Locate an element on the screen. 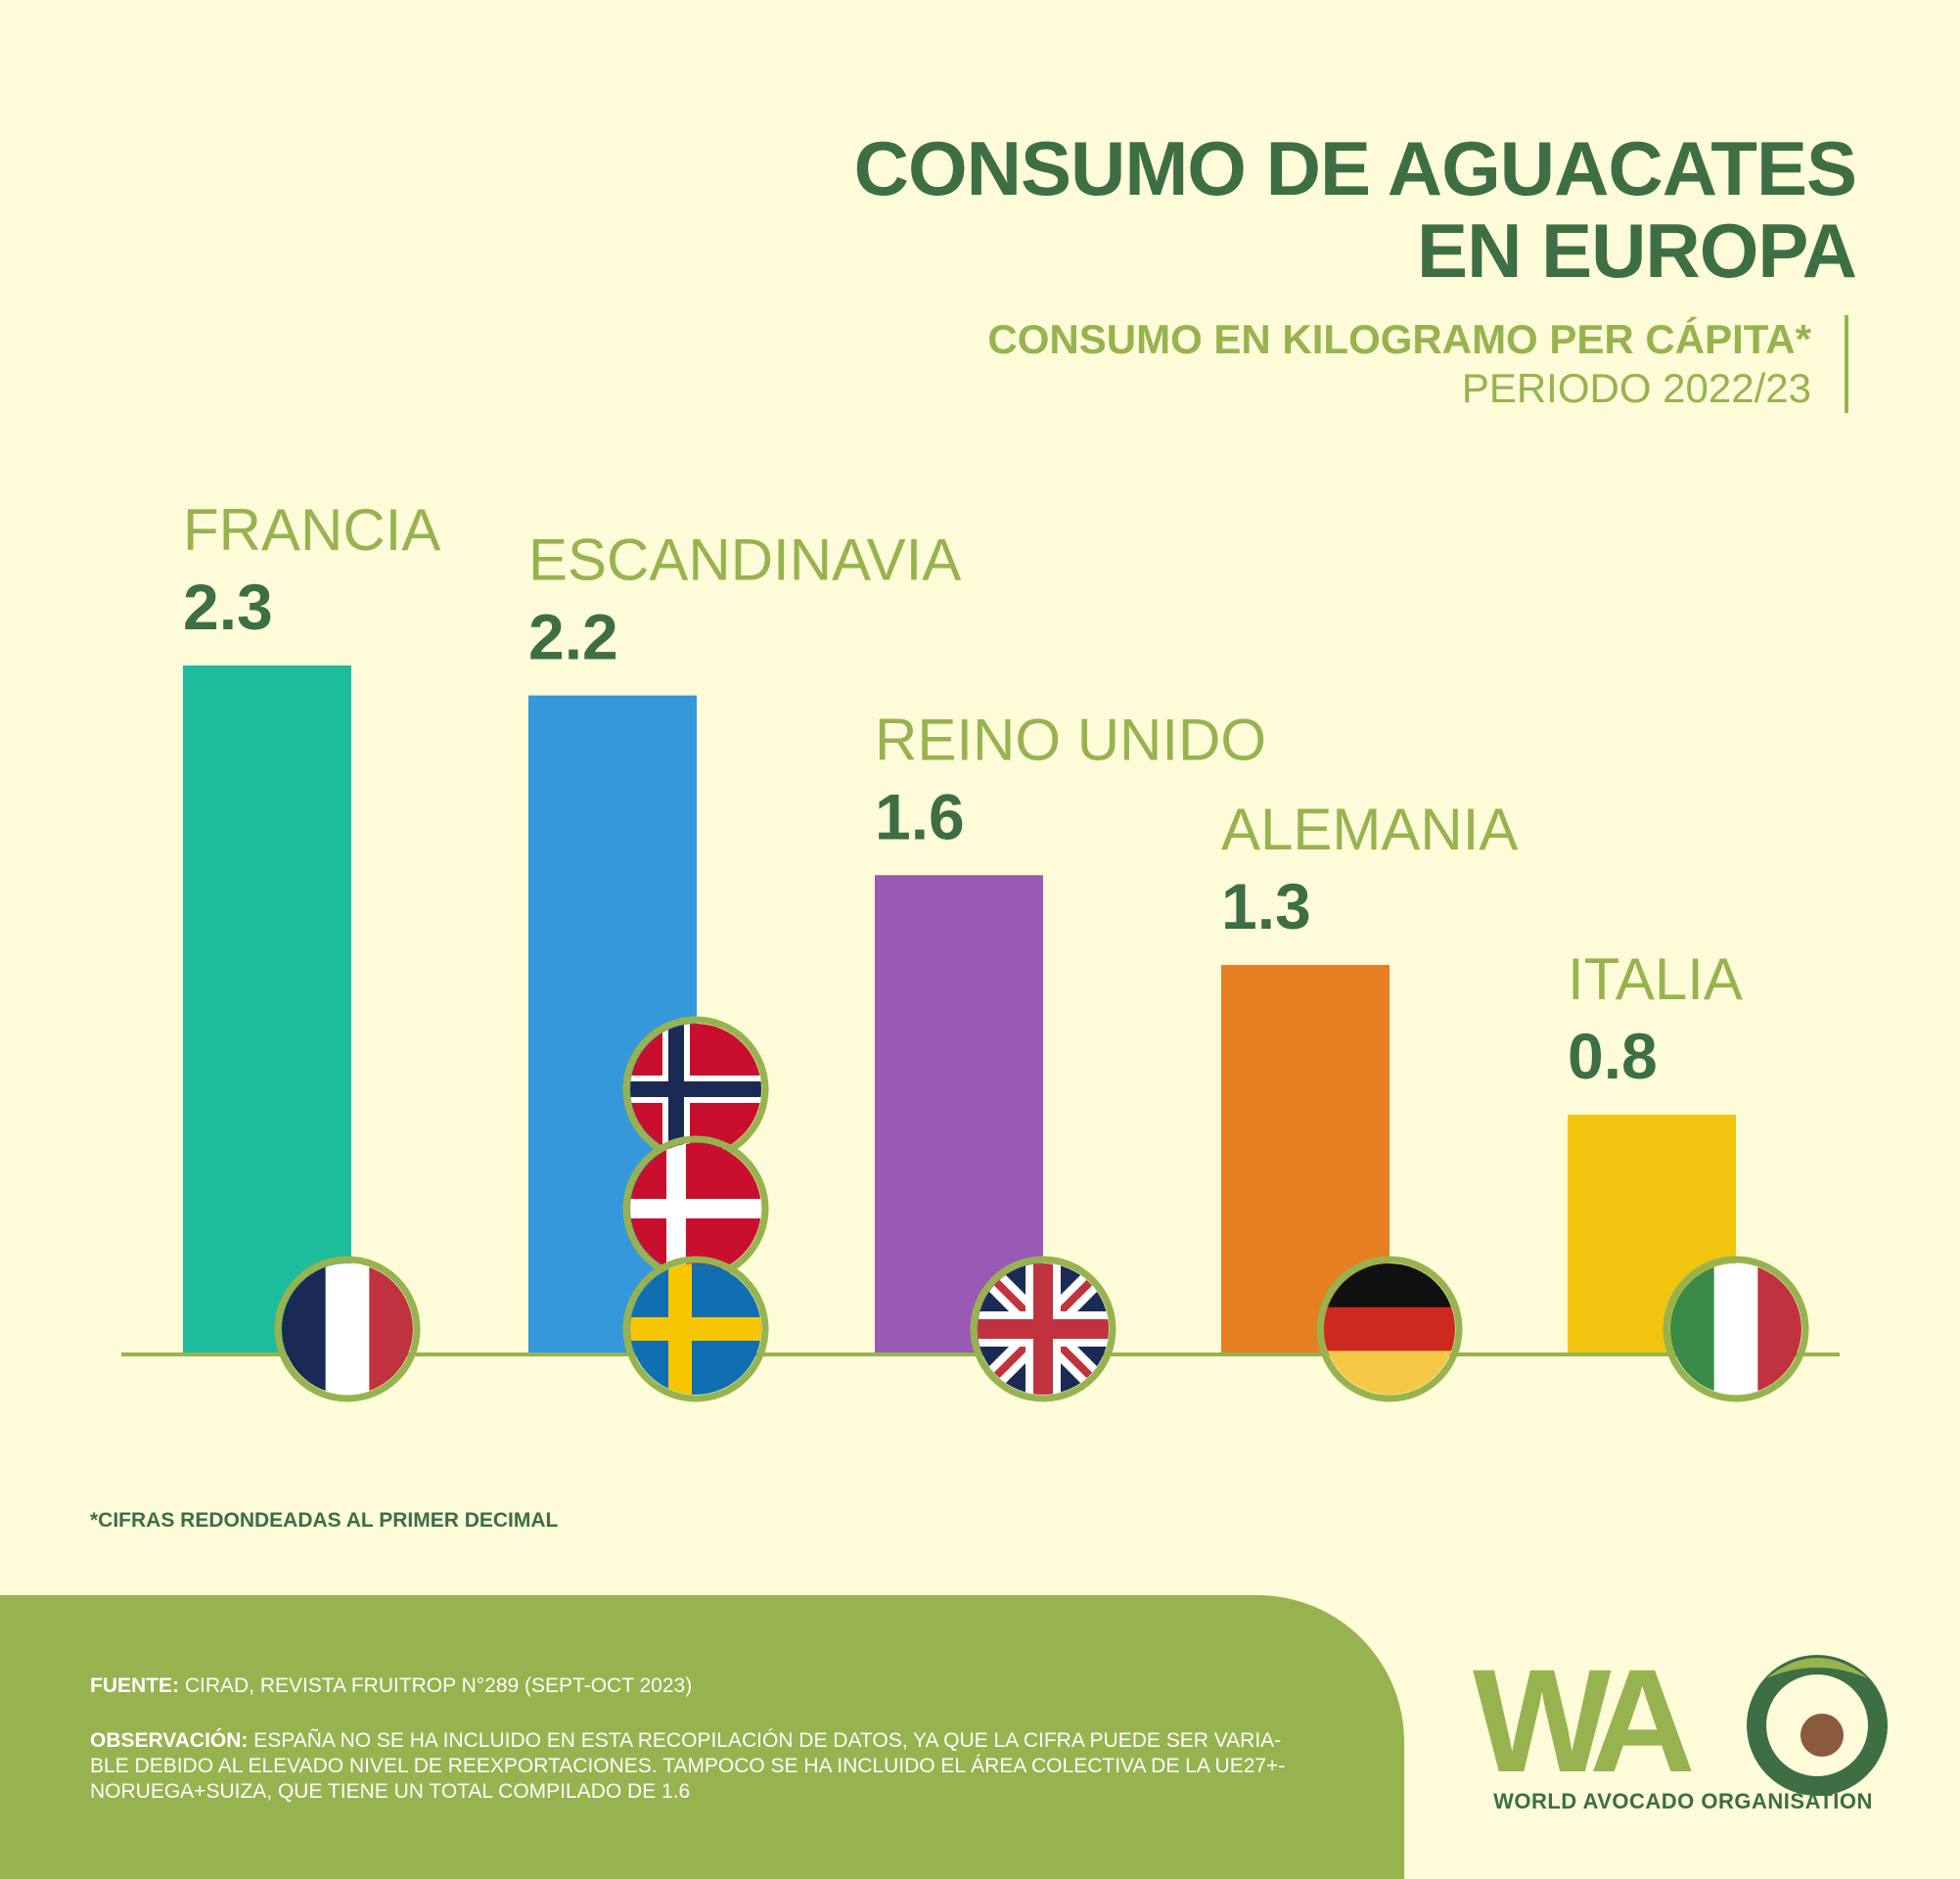  france-flag-icon is located at coordinates (347, 1329).